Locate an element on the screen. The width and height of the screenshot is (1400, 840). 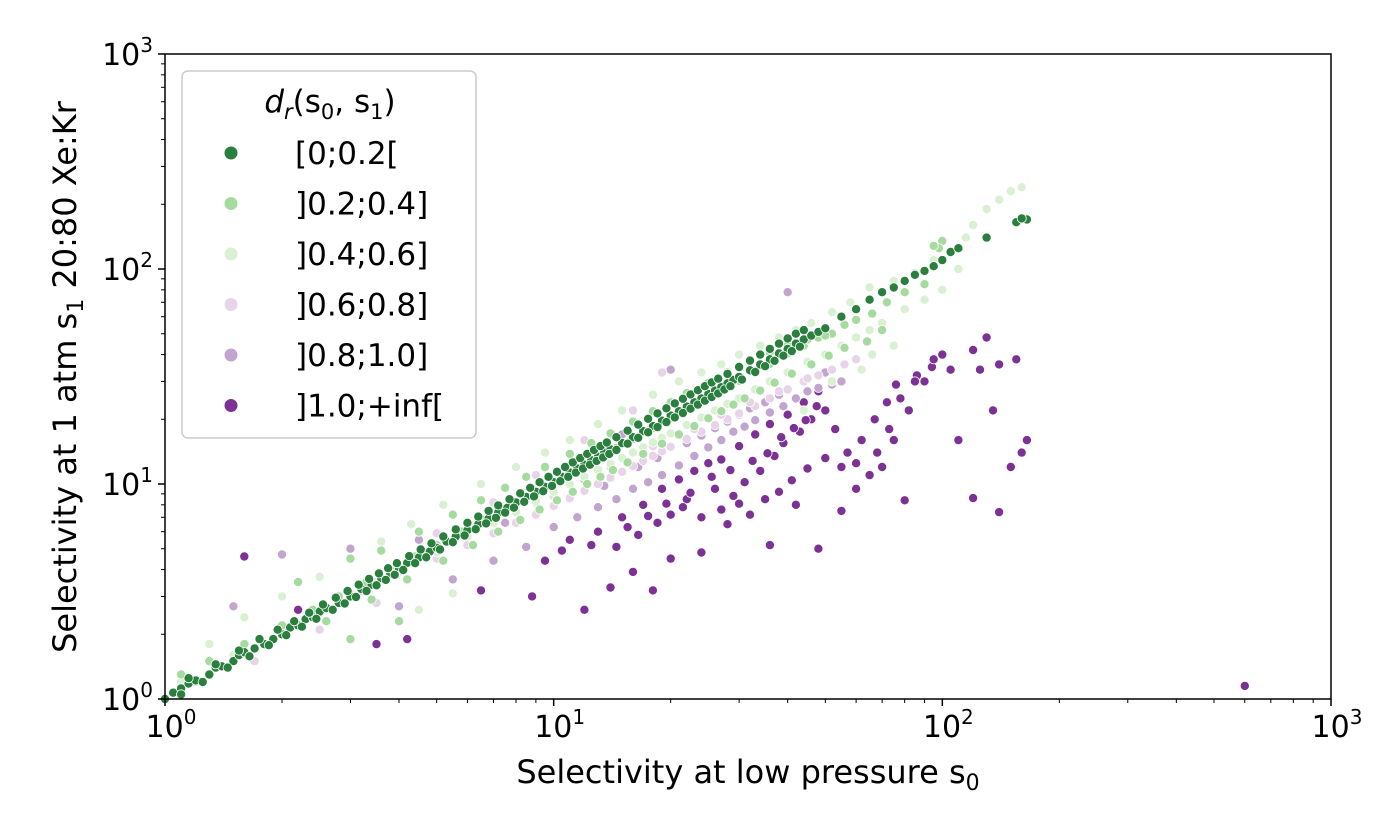
legend-entry: ]0.4;0.6] is located at coordinates (325, 255).